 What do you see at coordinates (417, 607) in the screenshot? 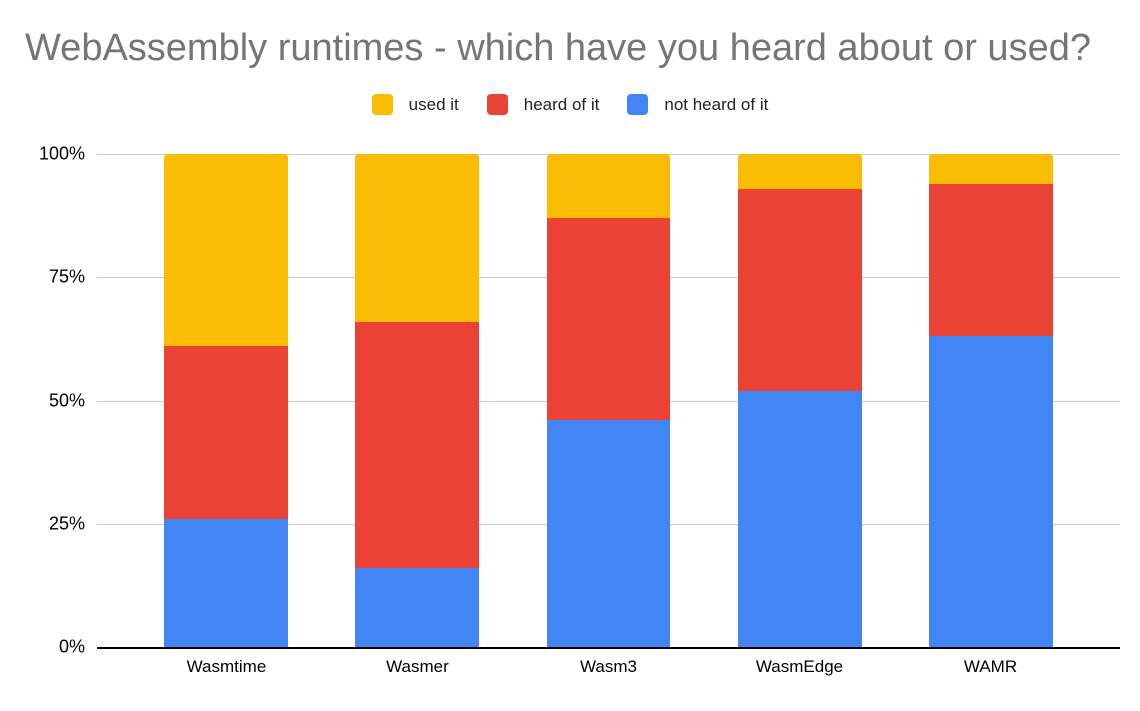
I see `segment-wasmer-not-heard-of-it` at bounding box center [417, 607].